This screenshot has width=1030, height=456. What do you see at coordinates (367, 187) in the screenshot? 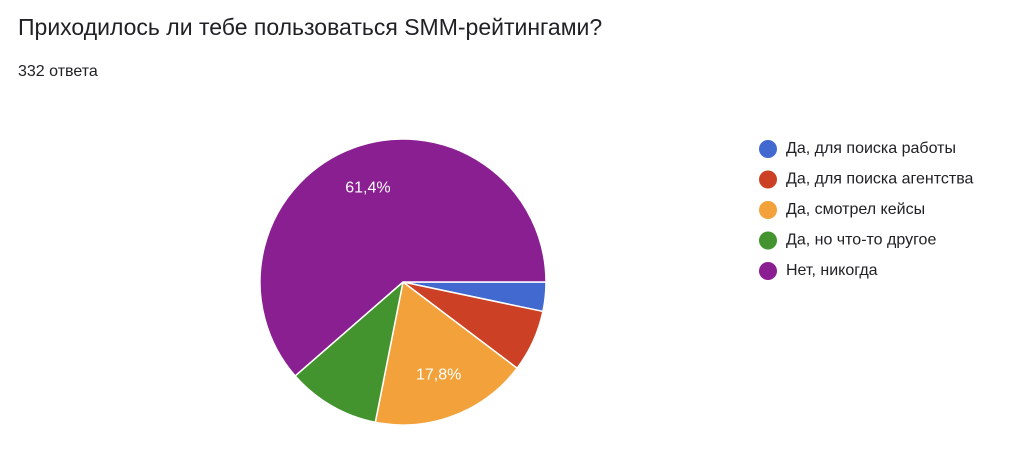
I see `value-label: 61,4%` at bounding box center [367, 187].